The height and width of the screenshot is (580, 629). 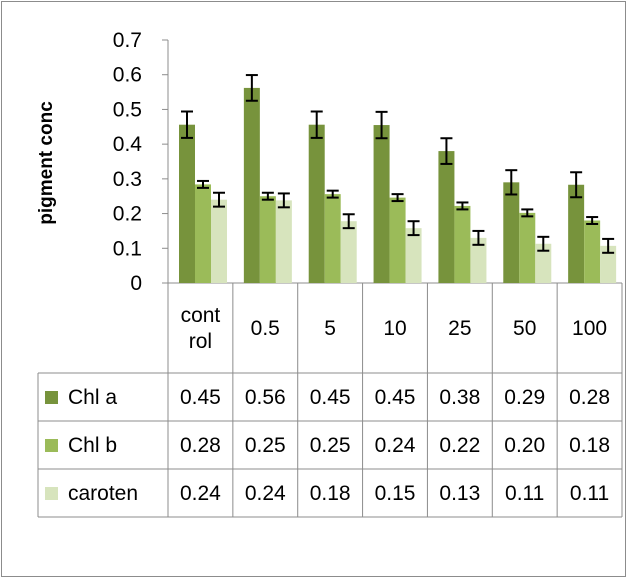 I want to click on y-tick-label: 0.3, so click(x=127, y=179).